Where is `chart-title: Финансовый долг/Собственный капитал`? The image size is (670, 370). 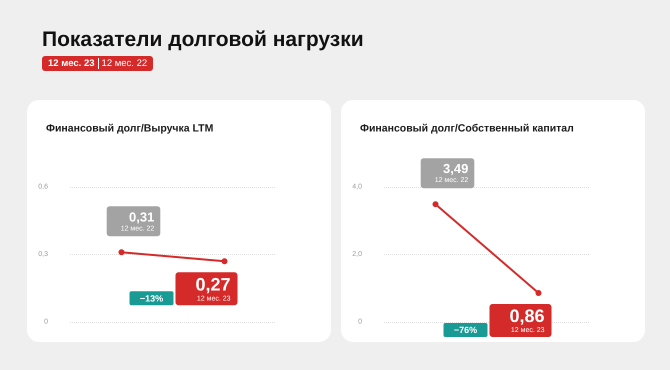 chart-title: Финансовый долг/Собственный капитал is located at coordinates (467, 128).